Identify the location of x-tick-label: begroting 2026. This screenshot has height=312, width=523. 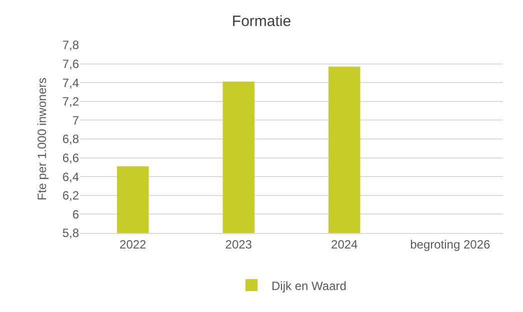
(450, 244).